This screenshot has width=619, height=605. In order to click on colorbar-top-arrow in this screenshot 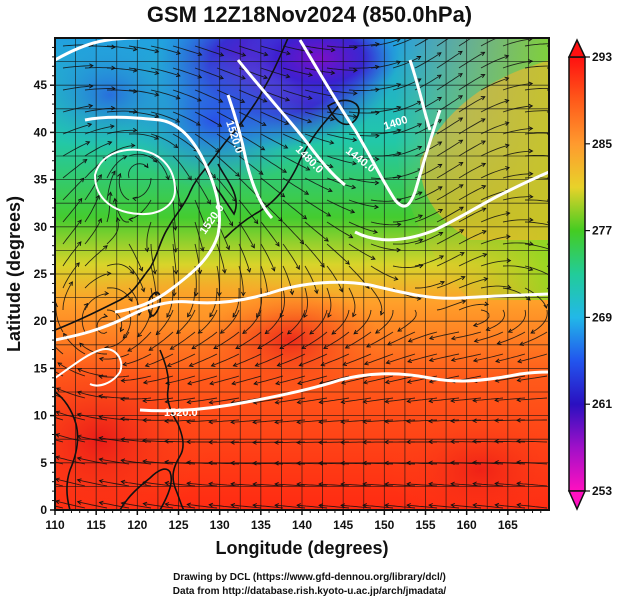, I will do `click(577, 48)`.